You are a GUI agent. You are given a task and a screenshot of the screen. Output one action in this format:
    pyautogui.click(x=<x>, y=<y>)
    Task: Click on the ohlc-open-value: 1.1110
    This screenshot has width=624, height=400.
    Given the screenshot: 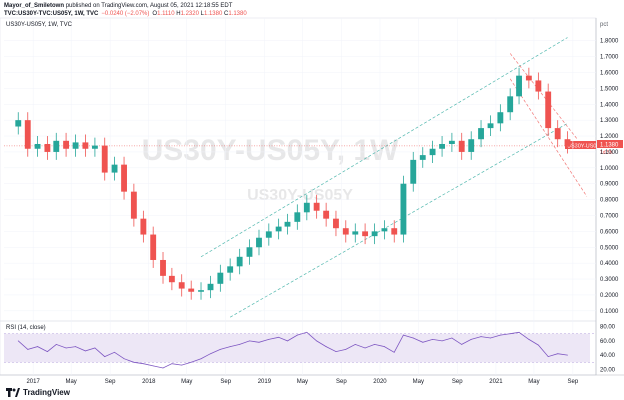 What is the action you would take?
    pyautogui.click(x=166, y=14)
    